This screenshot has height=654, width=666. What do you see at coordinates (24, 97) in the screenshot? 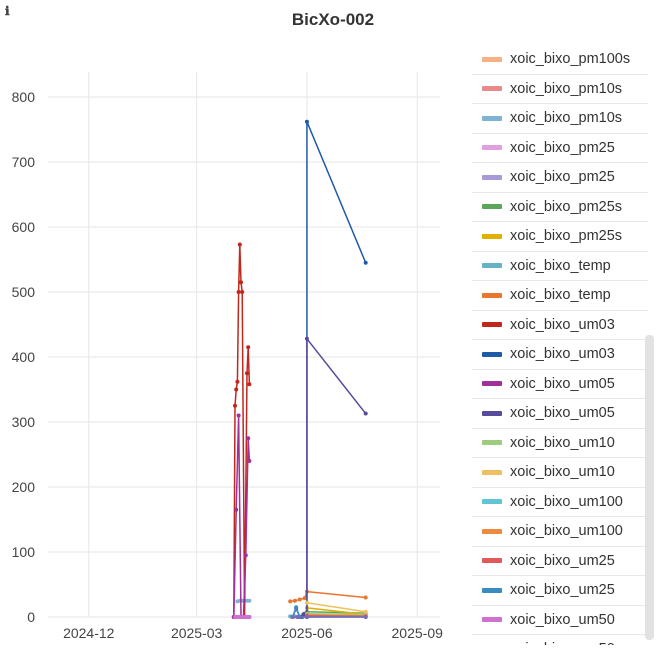
I see `y-tick-label: 800` at bounding box center [24, 97].